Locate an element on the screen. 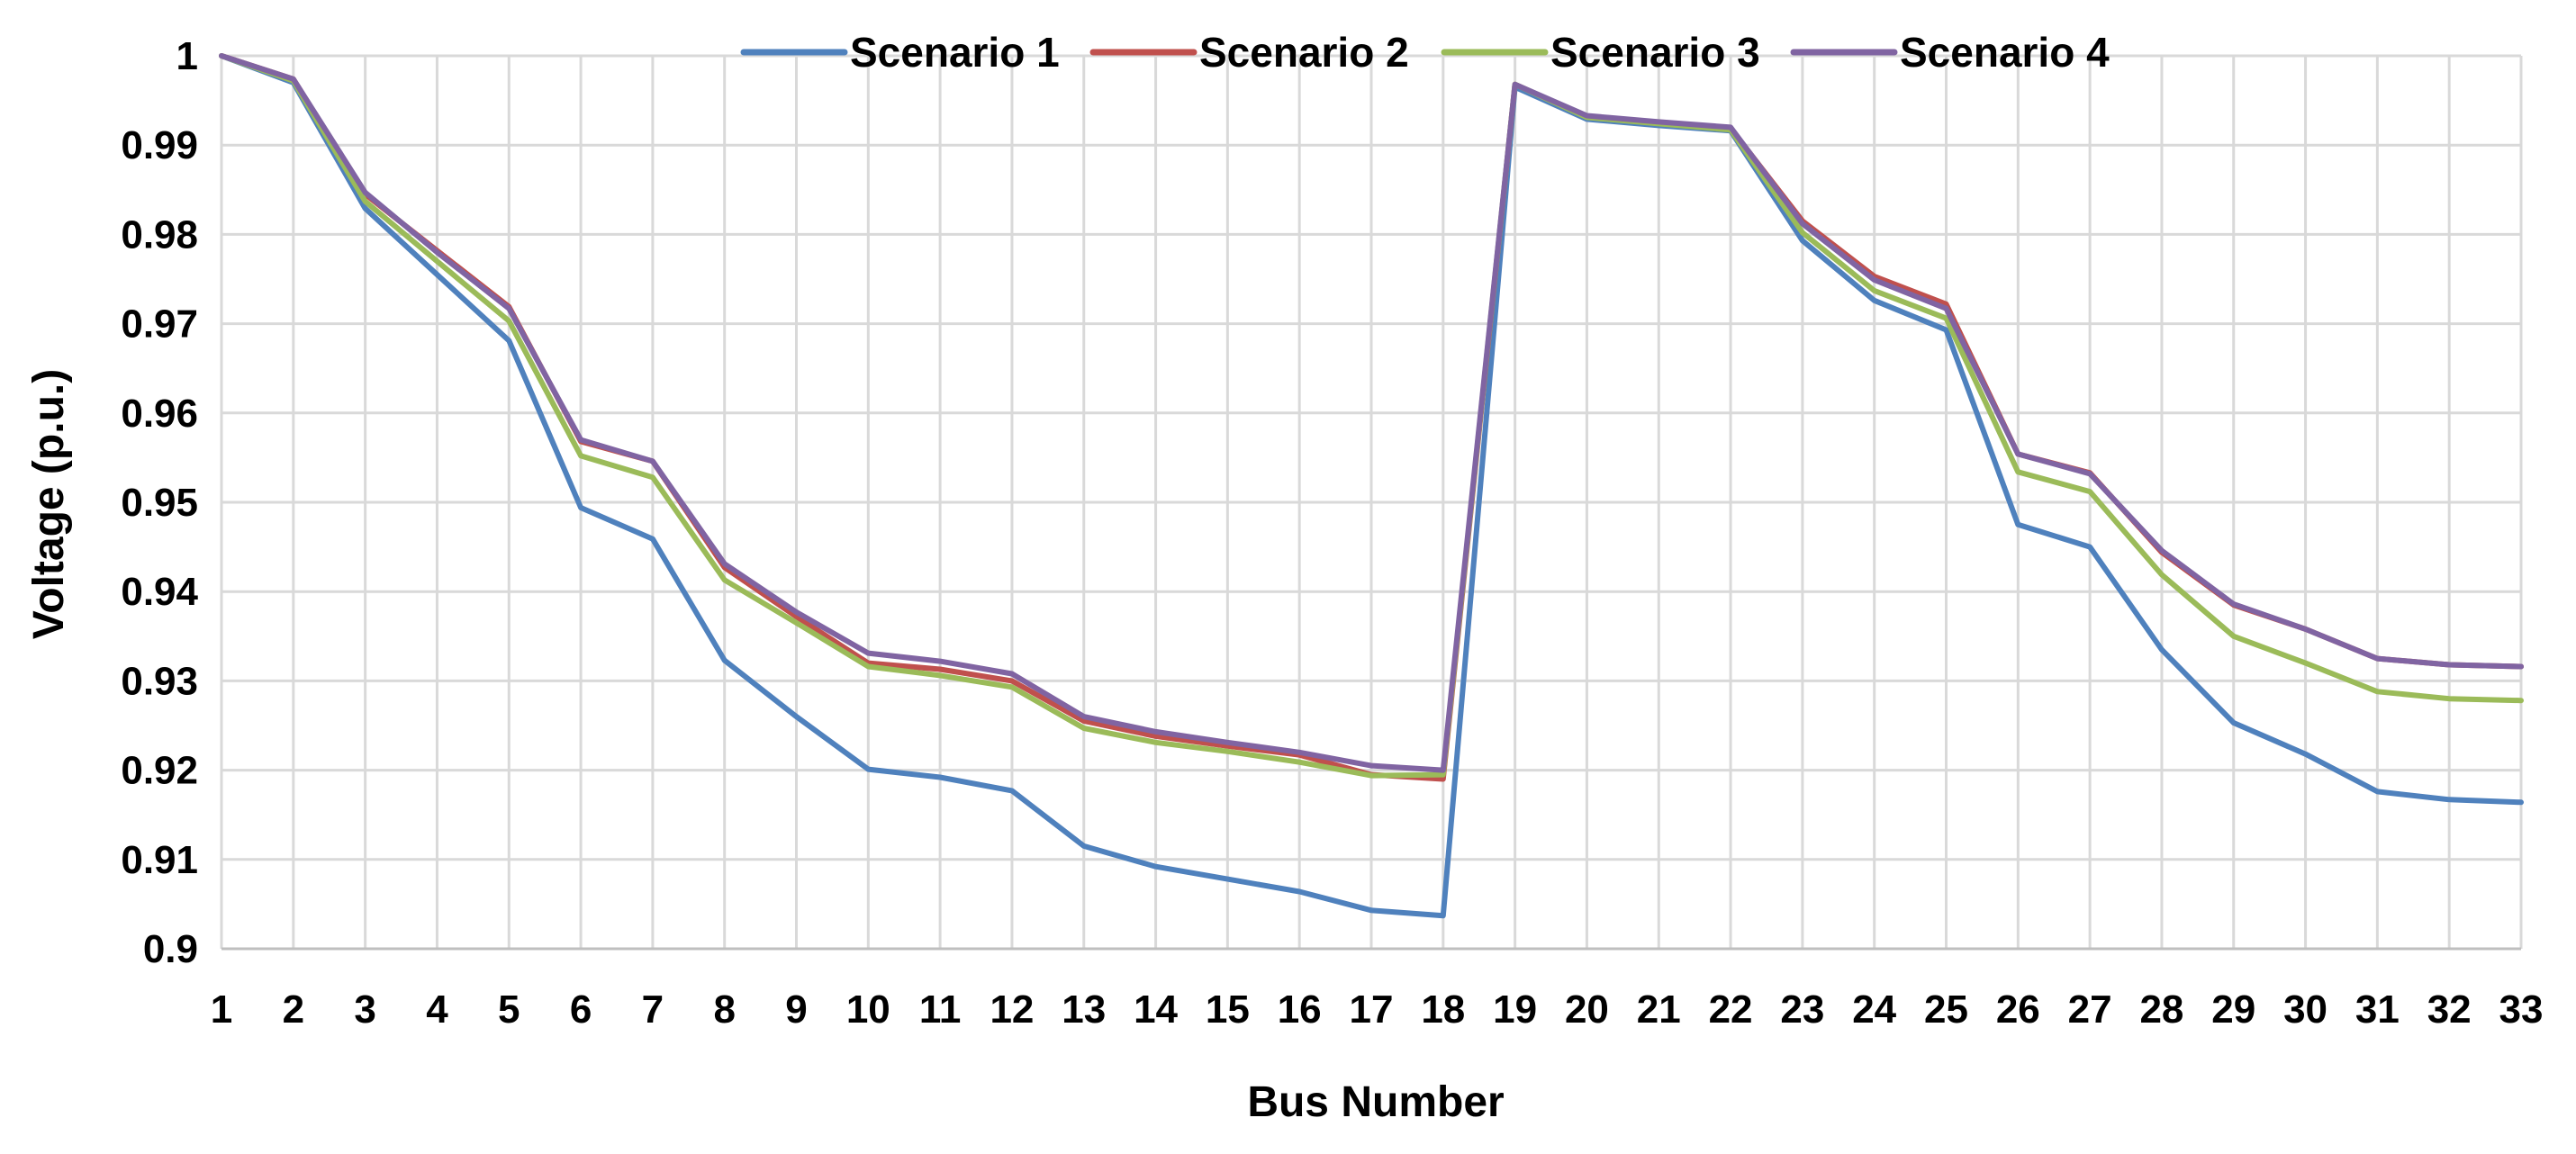 Image resolution: width=2576 pixels, height=1154 pixels. x-tick-label: 6 is located at coordinates (581, 1009).